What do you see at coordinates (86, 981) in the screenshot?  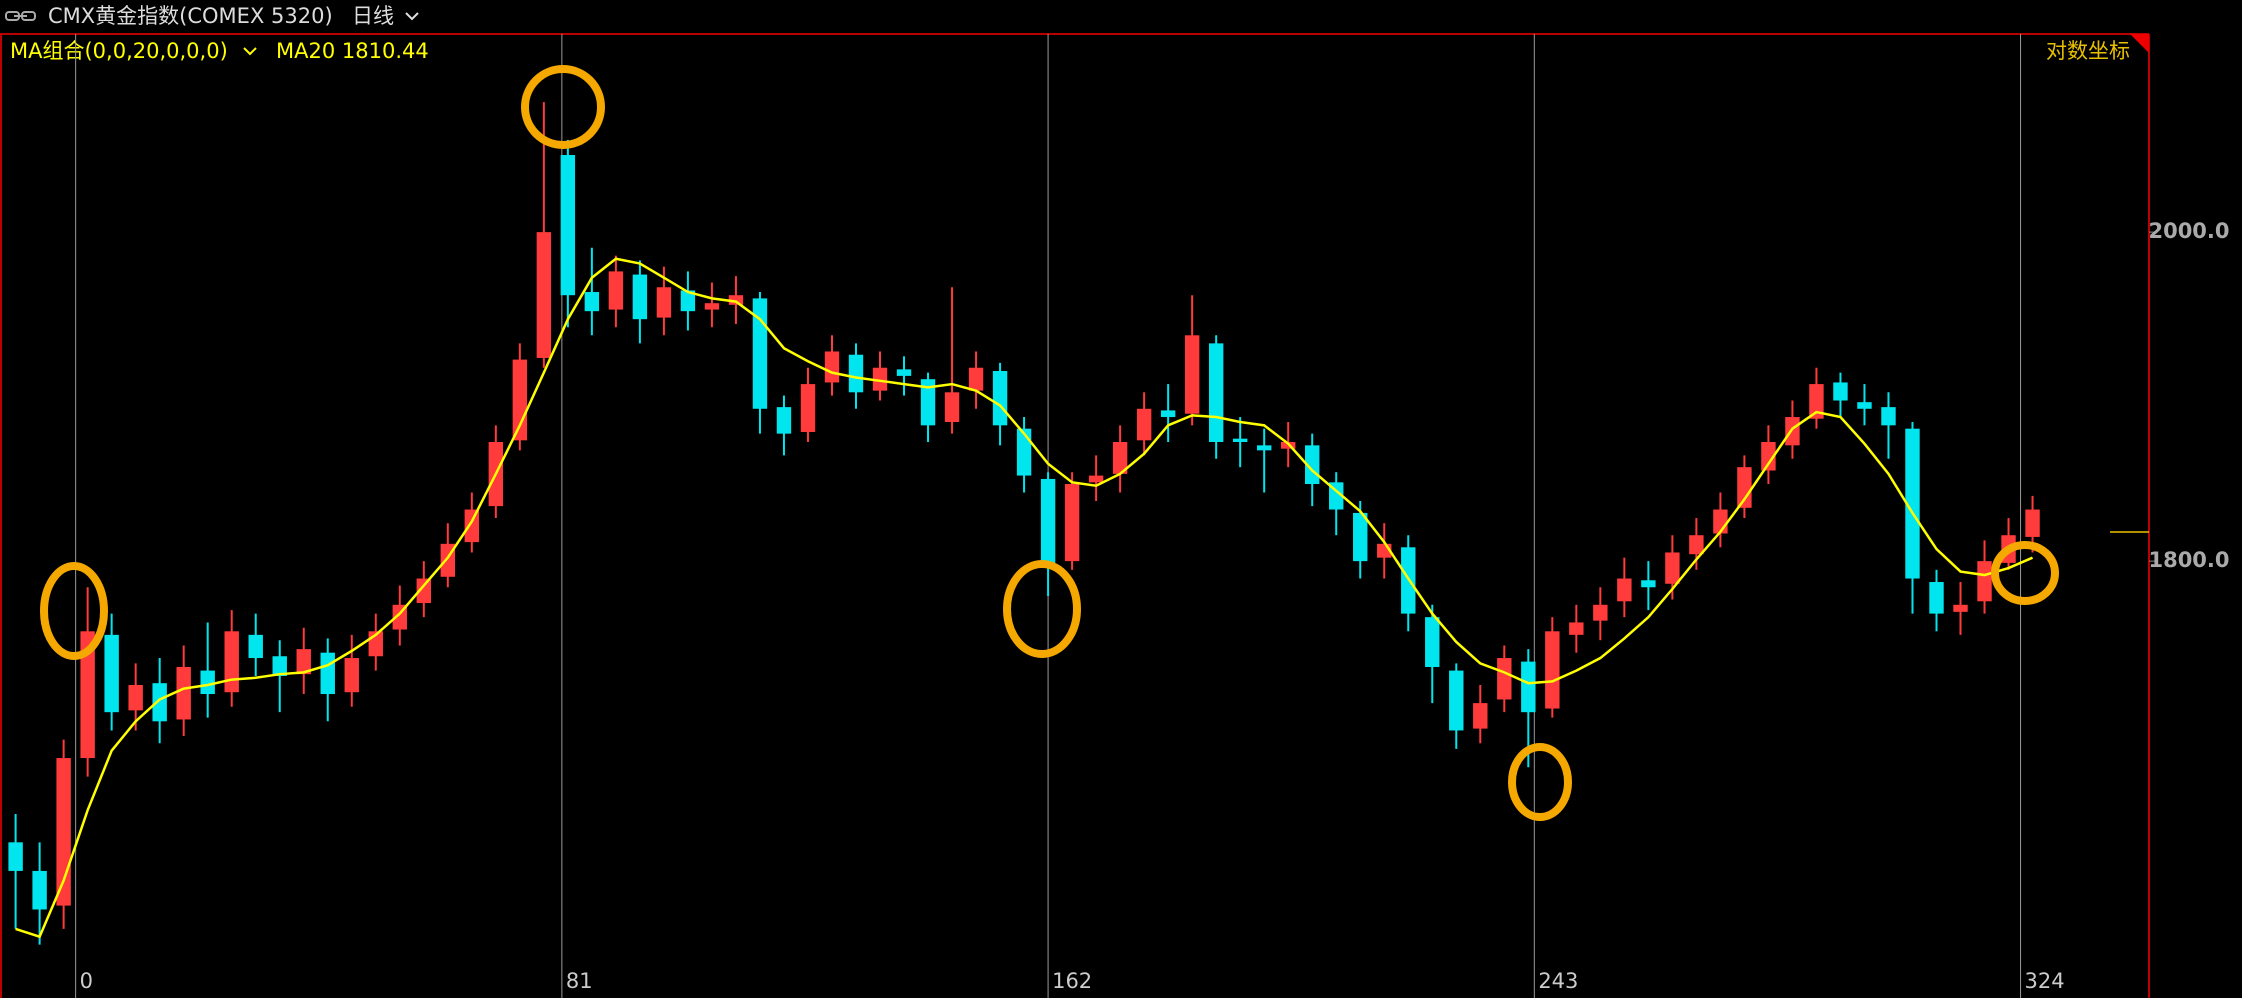 I see `x-tick-label: 0` at bounding box center [86, 981].